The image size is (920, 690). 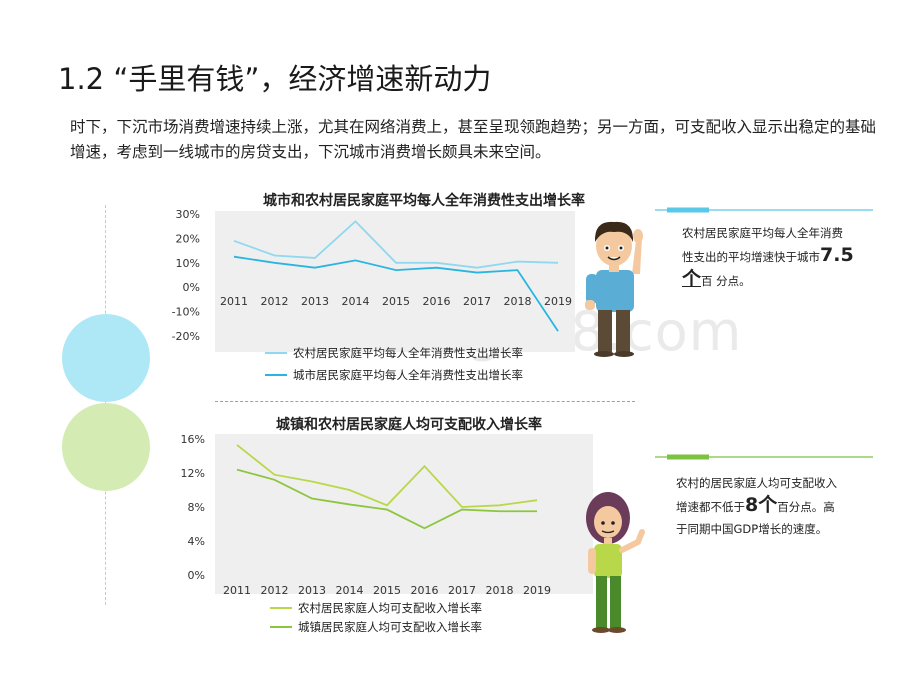 I want to click on note1-accent-bar, so click(x=764, y=210).